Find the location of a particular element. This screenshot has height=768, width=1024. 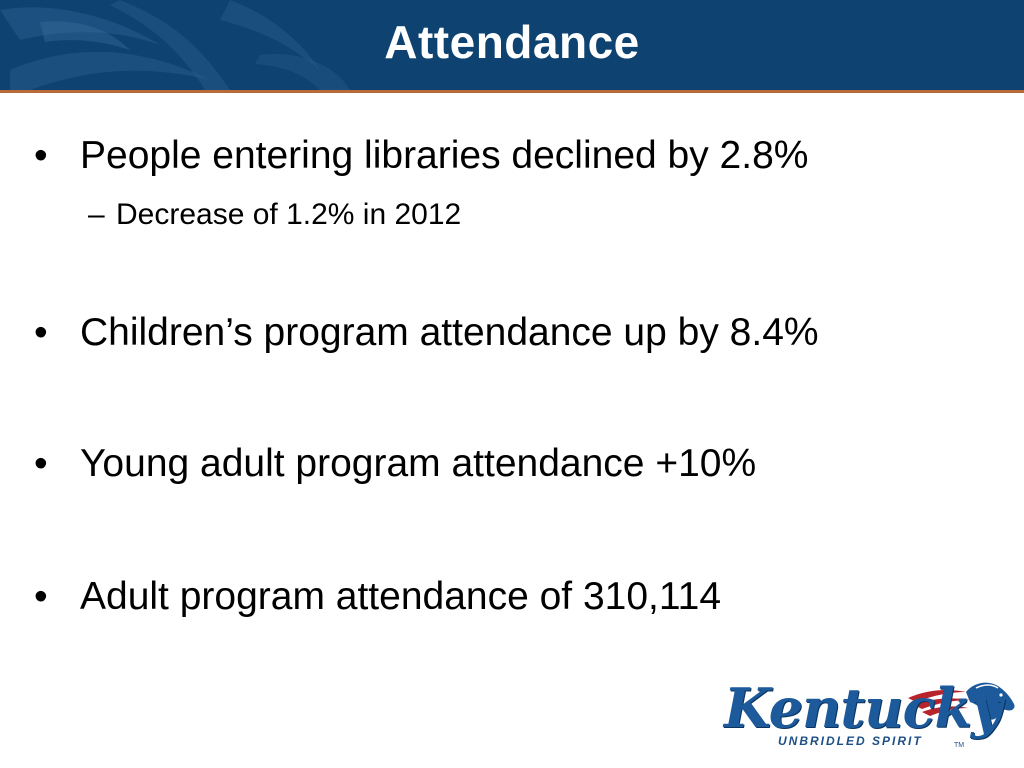

kentucky-logo: Kentucky UNBRIDLED SPIRIT TM is located at coordinates (870, 718).